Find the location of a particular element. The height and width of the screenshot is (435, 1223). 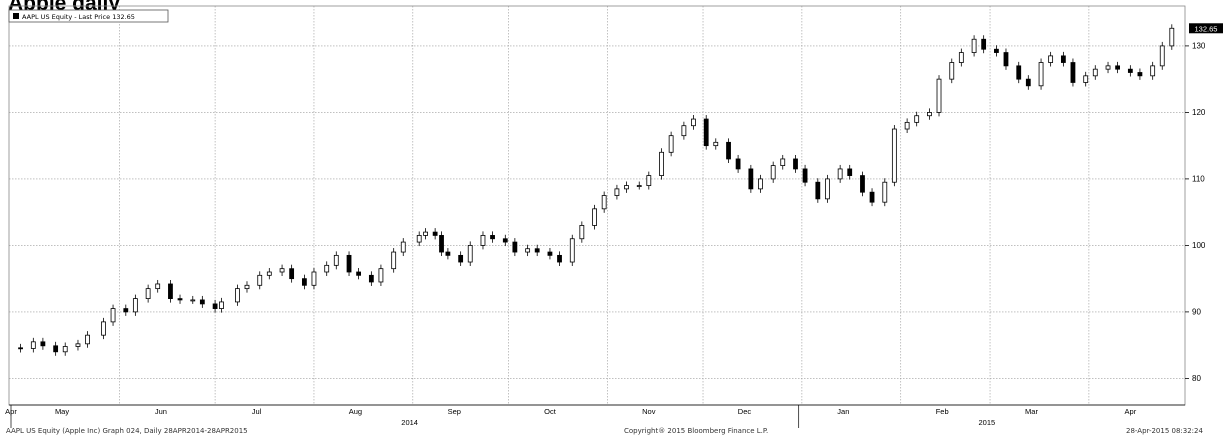

x-tick-label: Oct is located at coordinates (550, 411).